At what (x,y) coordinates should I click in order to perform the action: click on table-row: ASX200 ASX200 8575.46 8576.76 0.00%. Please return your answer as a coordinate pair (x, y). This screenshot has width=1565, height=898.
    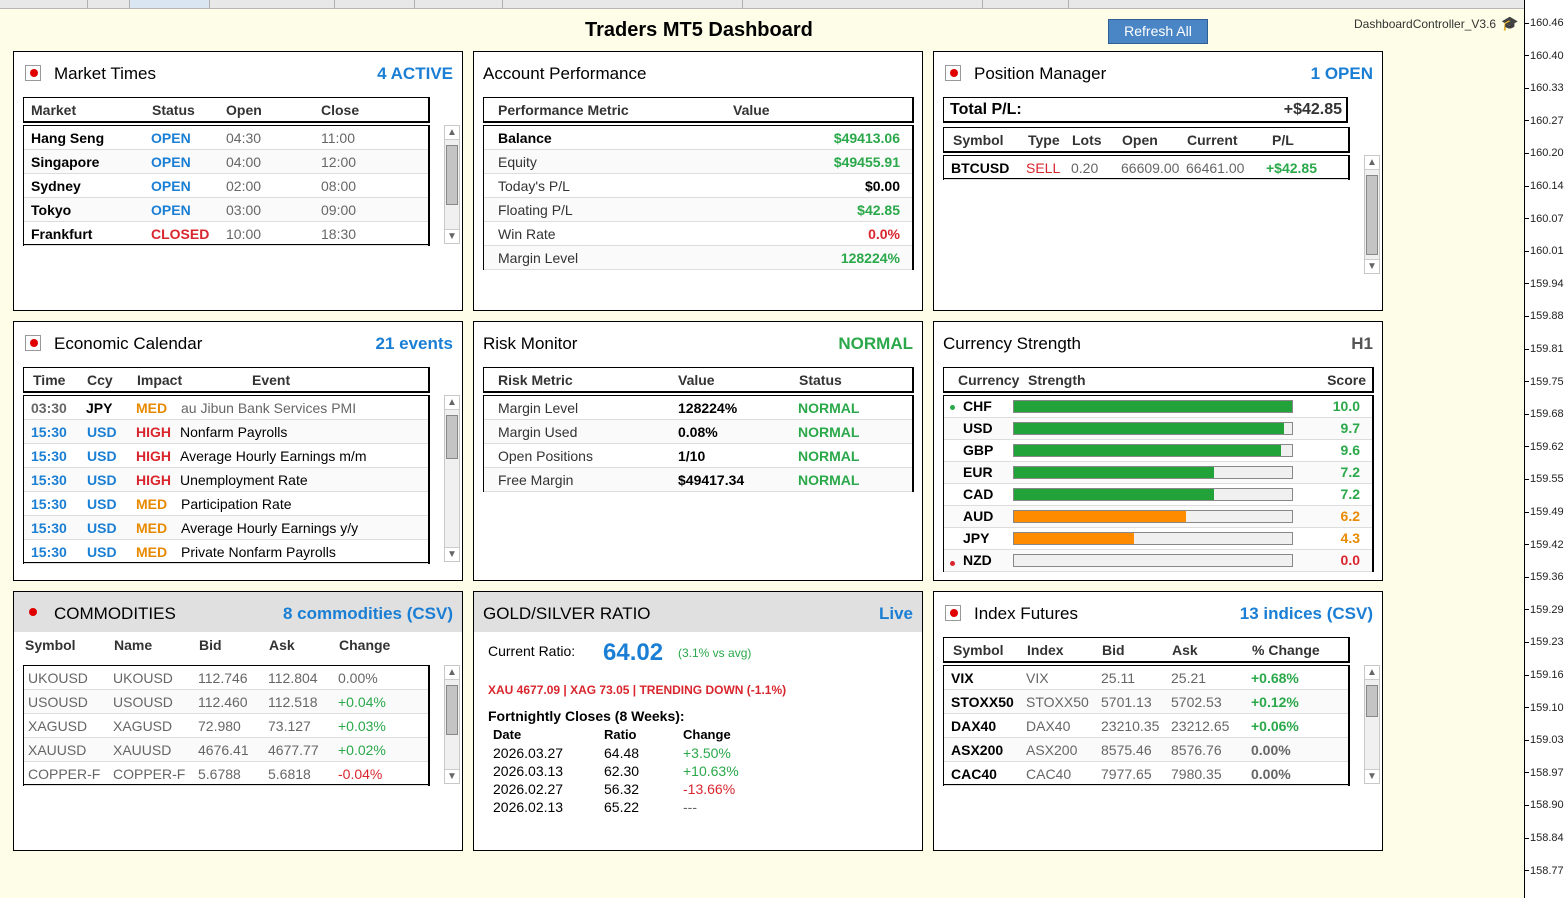
    Looking at the image, I should click on (1146, 750).